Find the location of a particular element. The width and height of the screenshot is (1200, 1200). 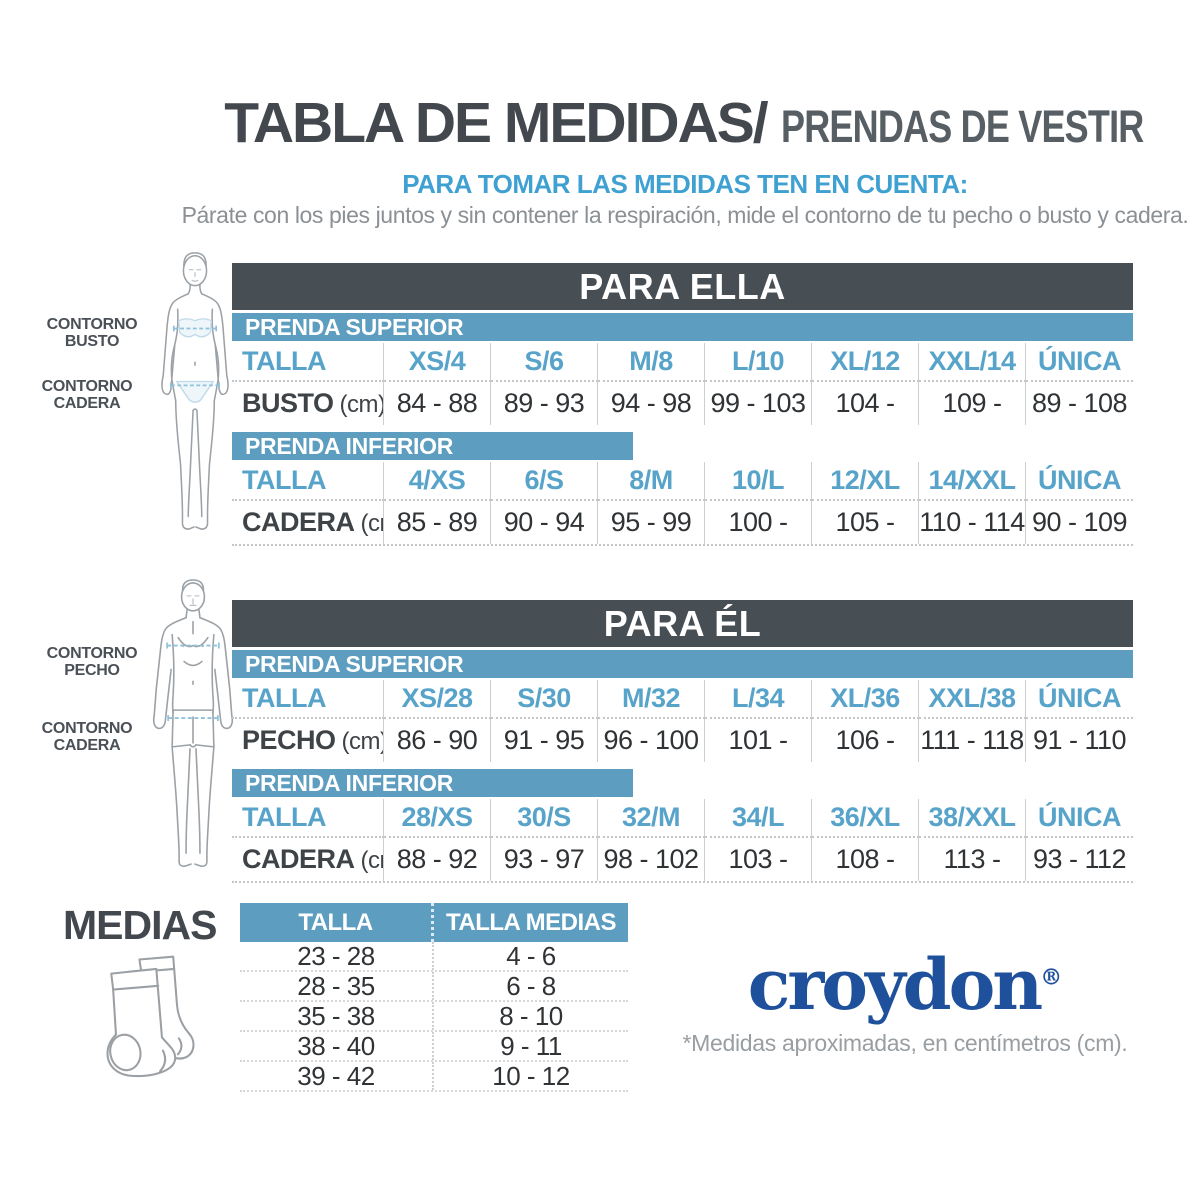

size-cell: XXL/38 is located at coordinates (972, 699).